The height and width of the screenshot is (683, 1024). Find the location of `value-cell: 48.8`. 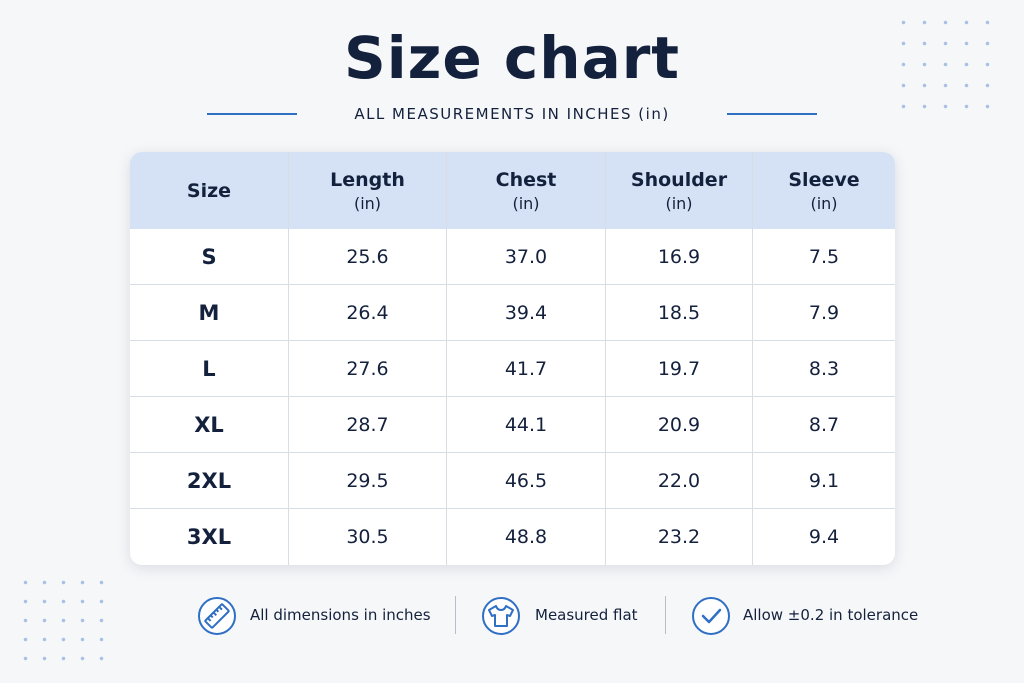

value-cell: 48.8 is located at coordinates (526, 537).